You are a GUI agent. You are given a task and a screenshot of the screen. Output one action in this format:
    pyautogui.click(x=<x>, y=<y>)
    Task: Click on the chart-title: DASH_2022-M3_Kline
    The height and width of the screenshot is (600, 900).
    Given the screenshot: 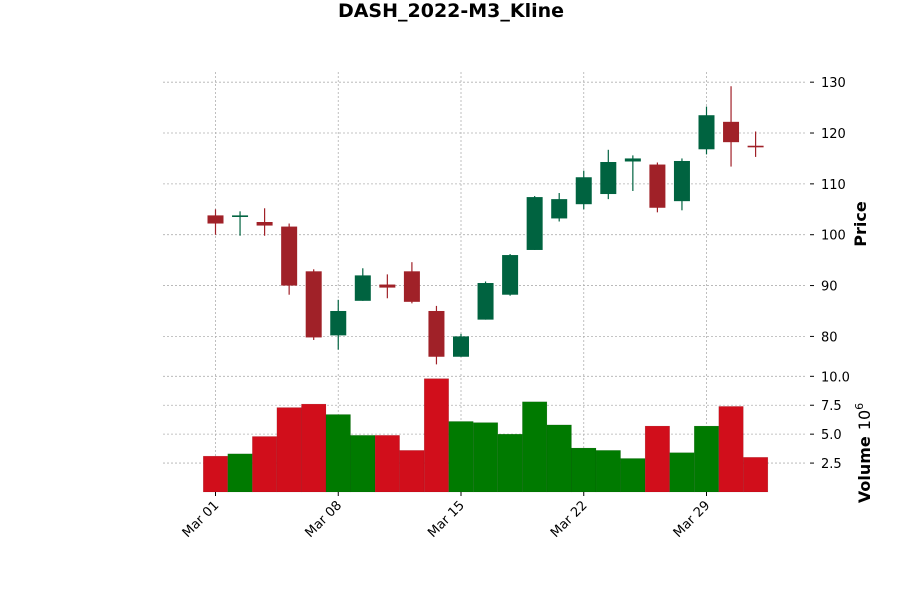 What is the action you would take?
    pyautogui.click(x=451, y=11)
    